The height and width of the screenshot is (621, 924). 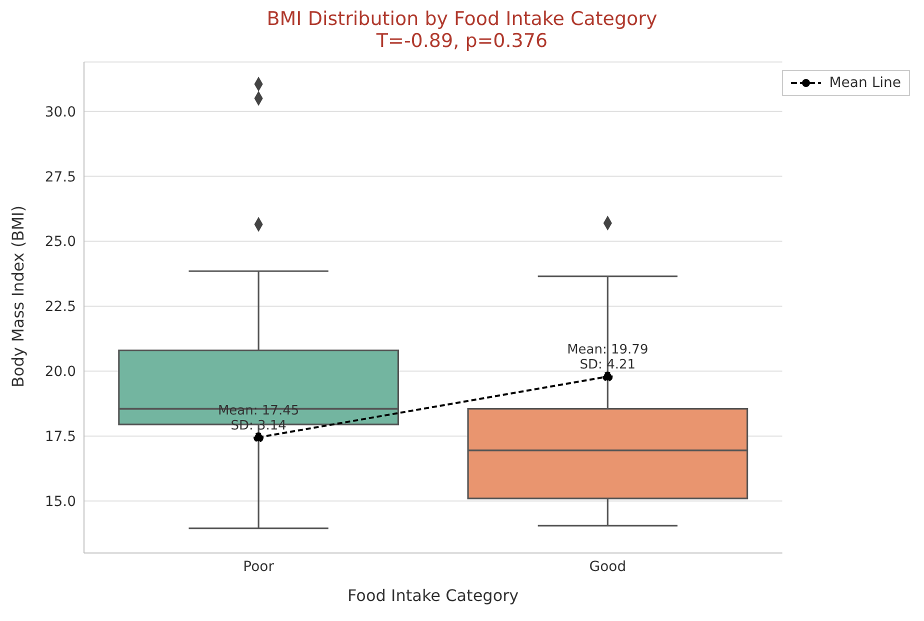 What do you see at coordinates (60, 307) in the screenshot?
I see `y-tick-label: 22.5` at bounding box center [60, 307].